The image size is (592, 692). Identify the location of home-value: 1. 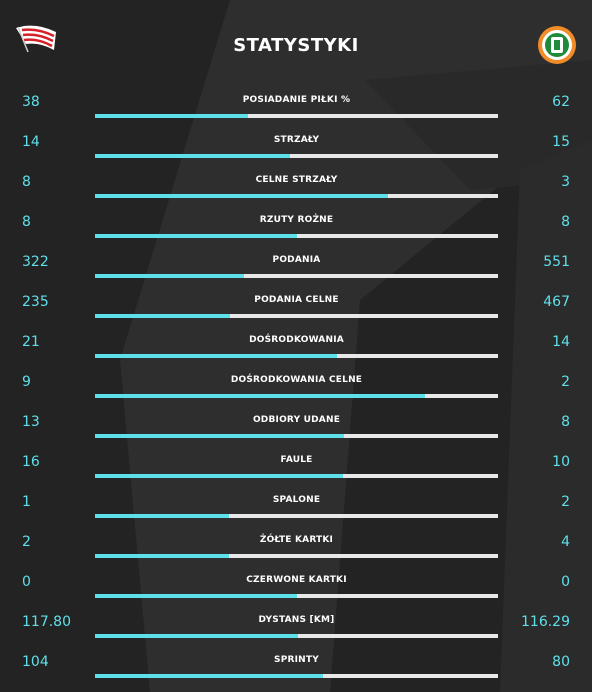
(26, 502).